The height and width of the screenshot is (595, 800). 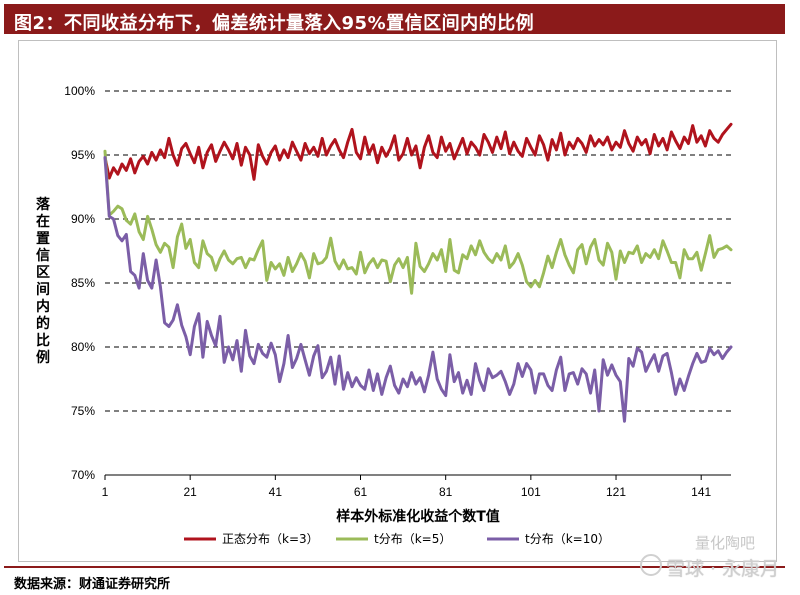 What do you see at coordinates (725, 543) in the screenshot?
I see `watermark-top-text: 量化陶吧` at bounding box center [725, 543].